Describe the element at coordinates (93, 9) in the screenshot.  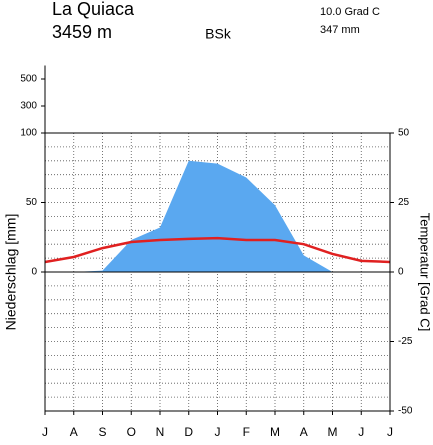
I see `chart-title: La Quiaca` at that location.